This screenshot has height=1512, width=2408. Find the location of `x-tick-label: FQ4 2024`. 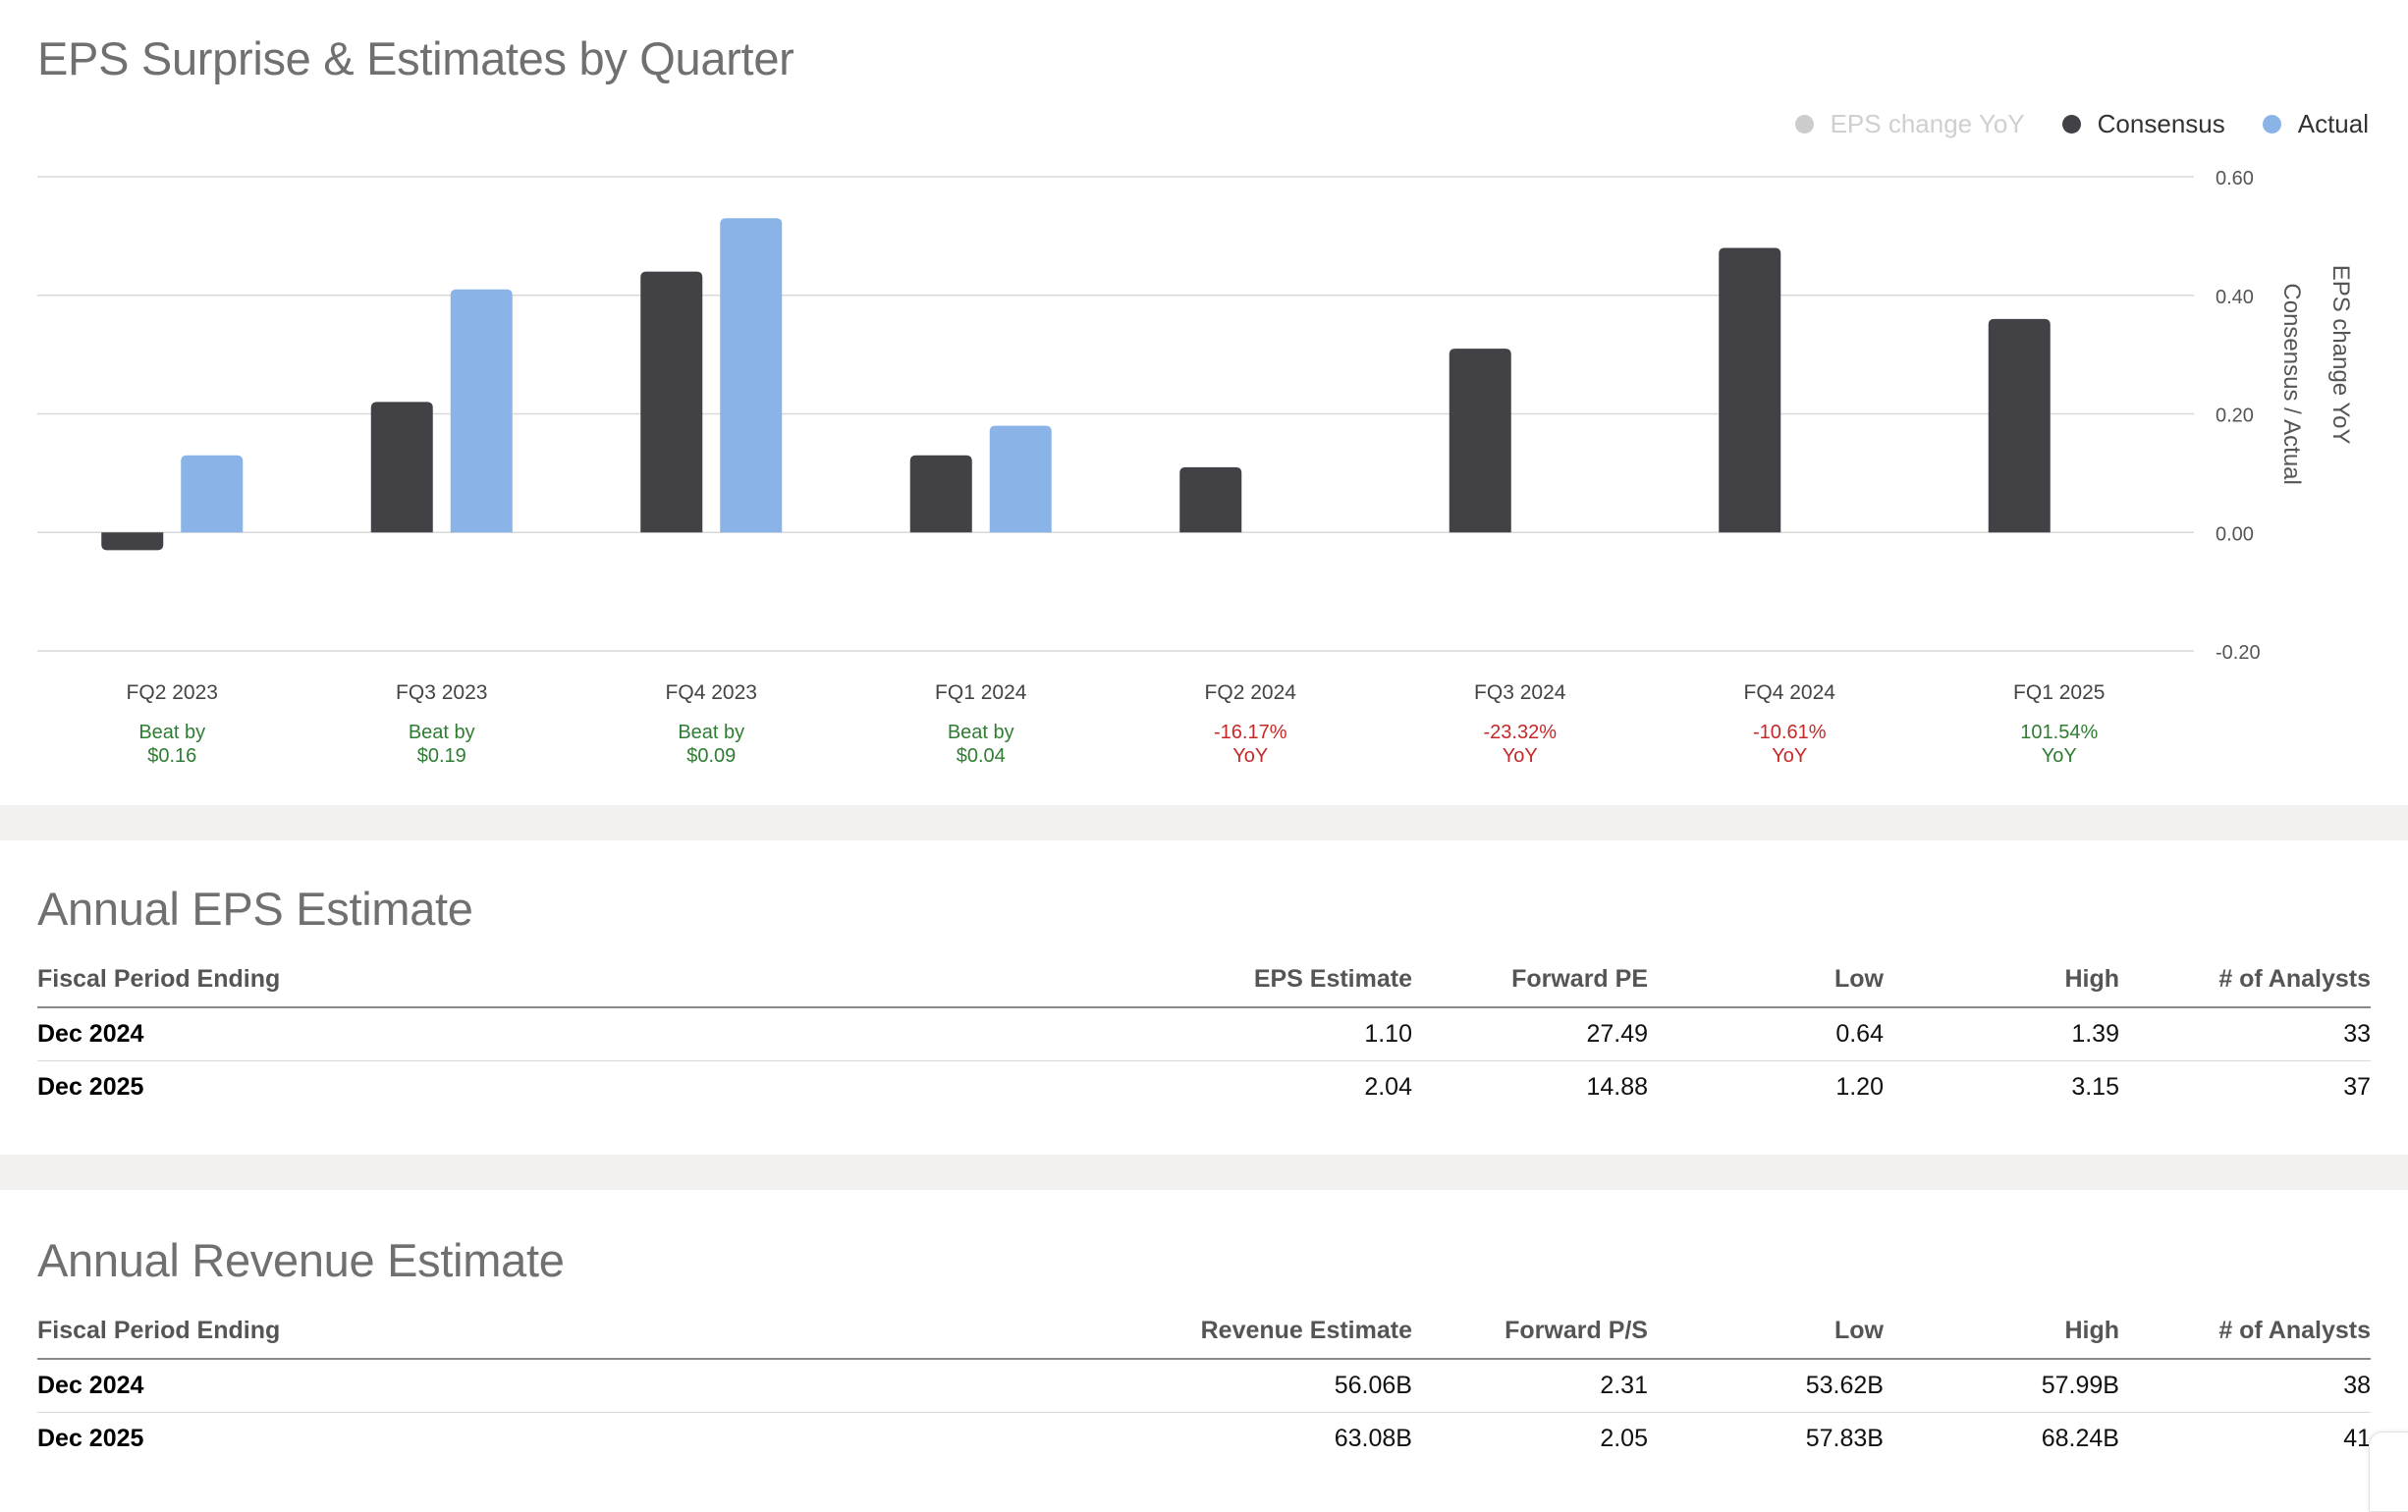

x-tick-label: FQ4 2024 is located at coordinates (1790, 692).